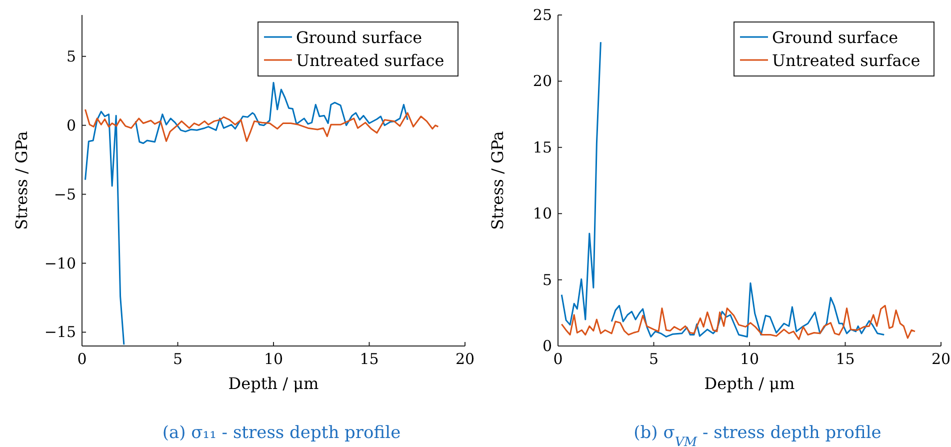  What do you see at coordinates (542, 213) in the screenshot?
I see `y-tick-label: 10` at bounding box center [542, 213].